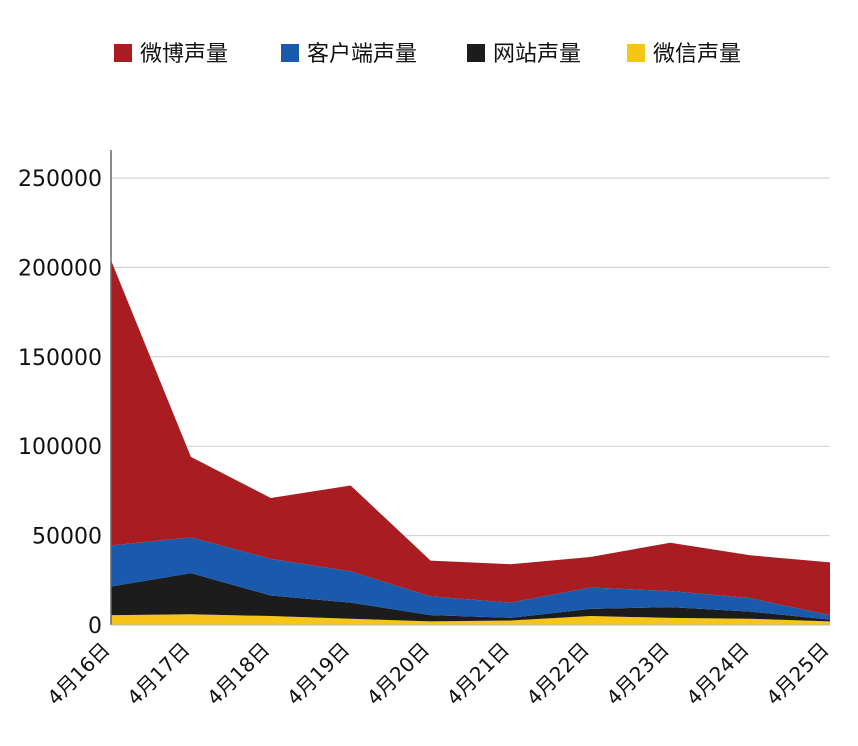 Image resolution: width=858 pixels, height=746 pixels. I want to click on y-tick-label-0: 0, so click(95, 626).